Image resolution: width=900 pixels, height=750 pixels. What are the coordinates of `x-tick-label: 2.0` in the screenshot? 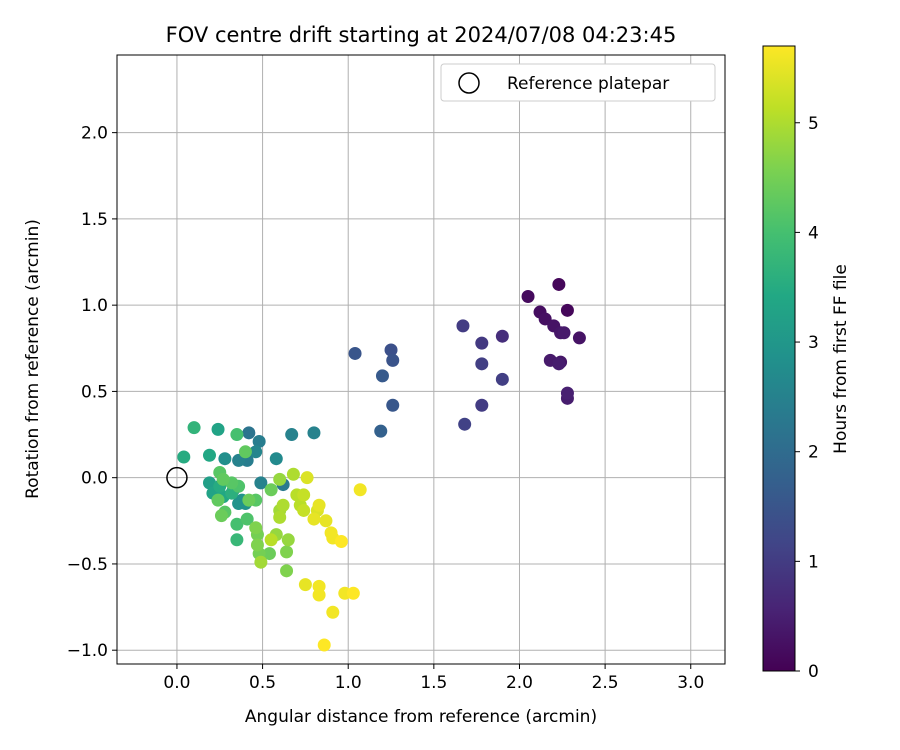 It's located at (519, 683).